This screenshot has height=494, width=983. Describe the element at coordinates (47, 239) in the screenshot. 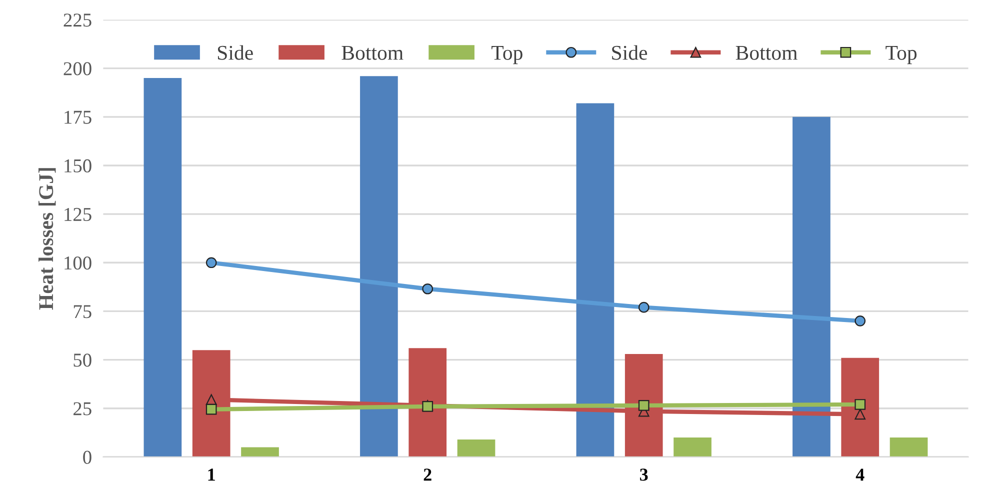

I see `y-axis-title: Heat losses [GJ]` at that location.